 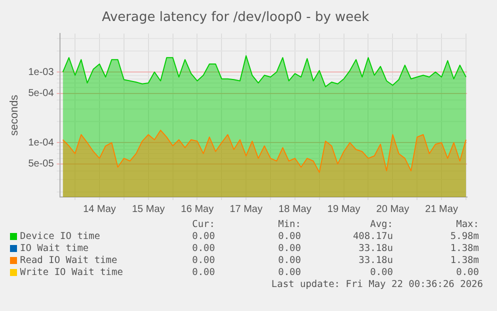 What do you see at coordinates (441, 209) in the screenshot?
I see `x-tick-label: 21 May` at bounding box center [441, 209].